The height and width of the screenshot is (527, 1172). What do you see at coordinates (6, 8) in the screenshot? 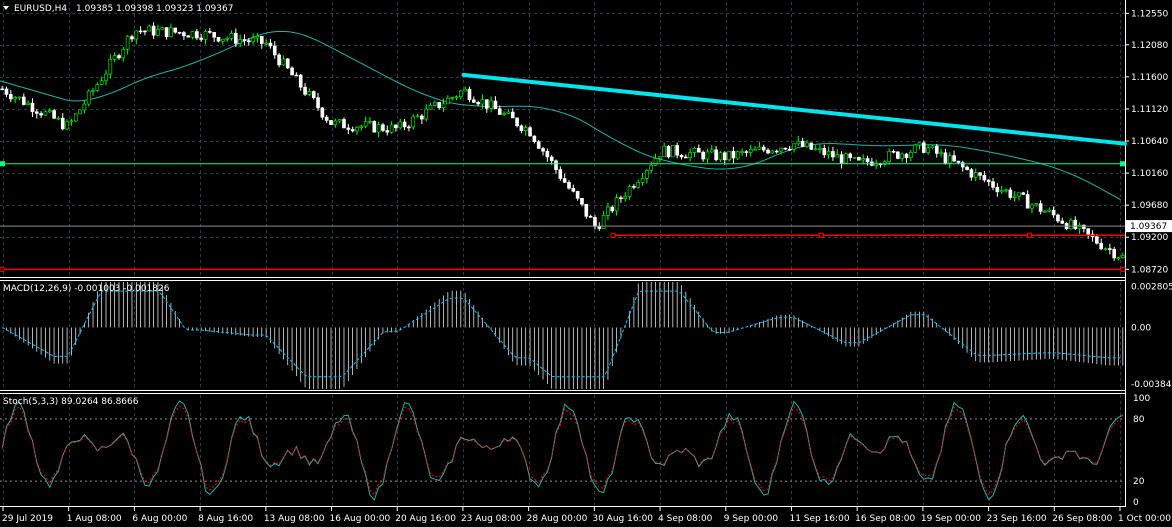
I see `collapse-triangle-icon` at bounding box center [6, 8].